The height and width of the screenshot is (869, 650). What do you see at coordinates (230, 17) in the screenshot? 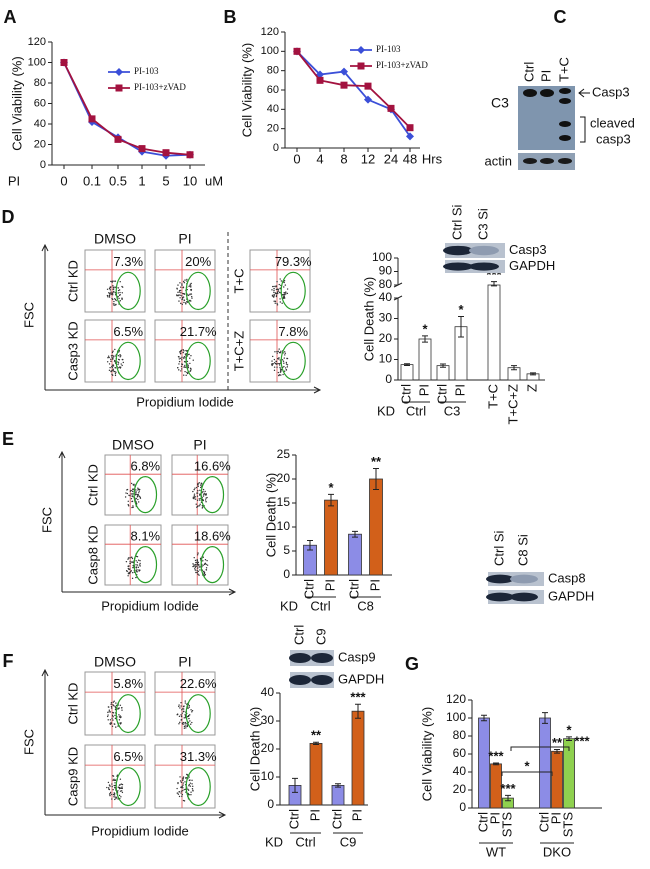
I see `panel-letter: B` at bounding box center [230, 17].